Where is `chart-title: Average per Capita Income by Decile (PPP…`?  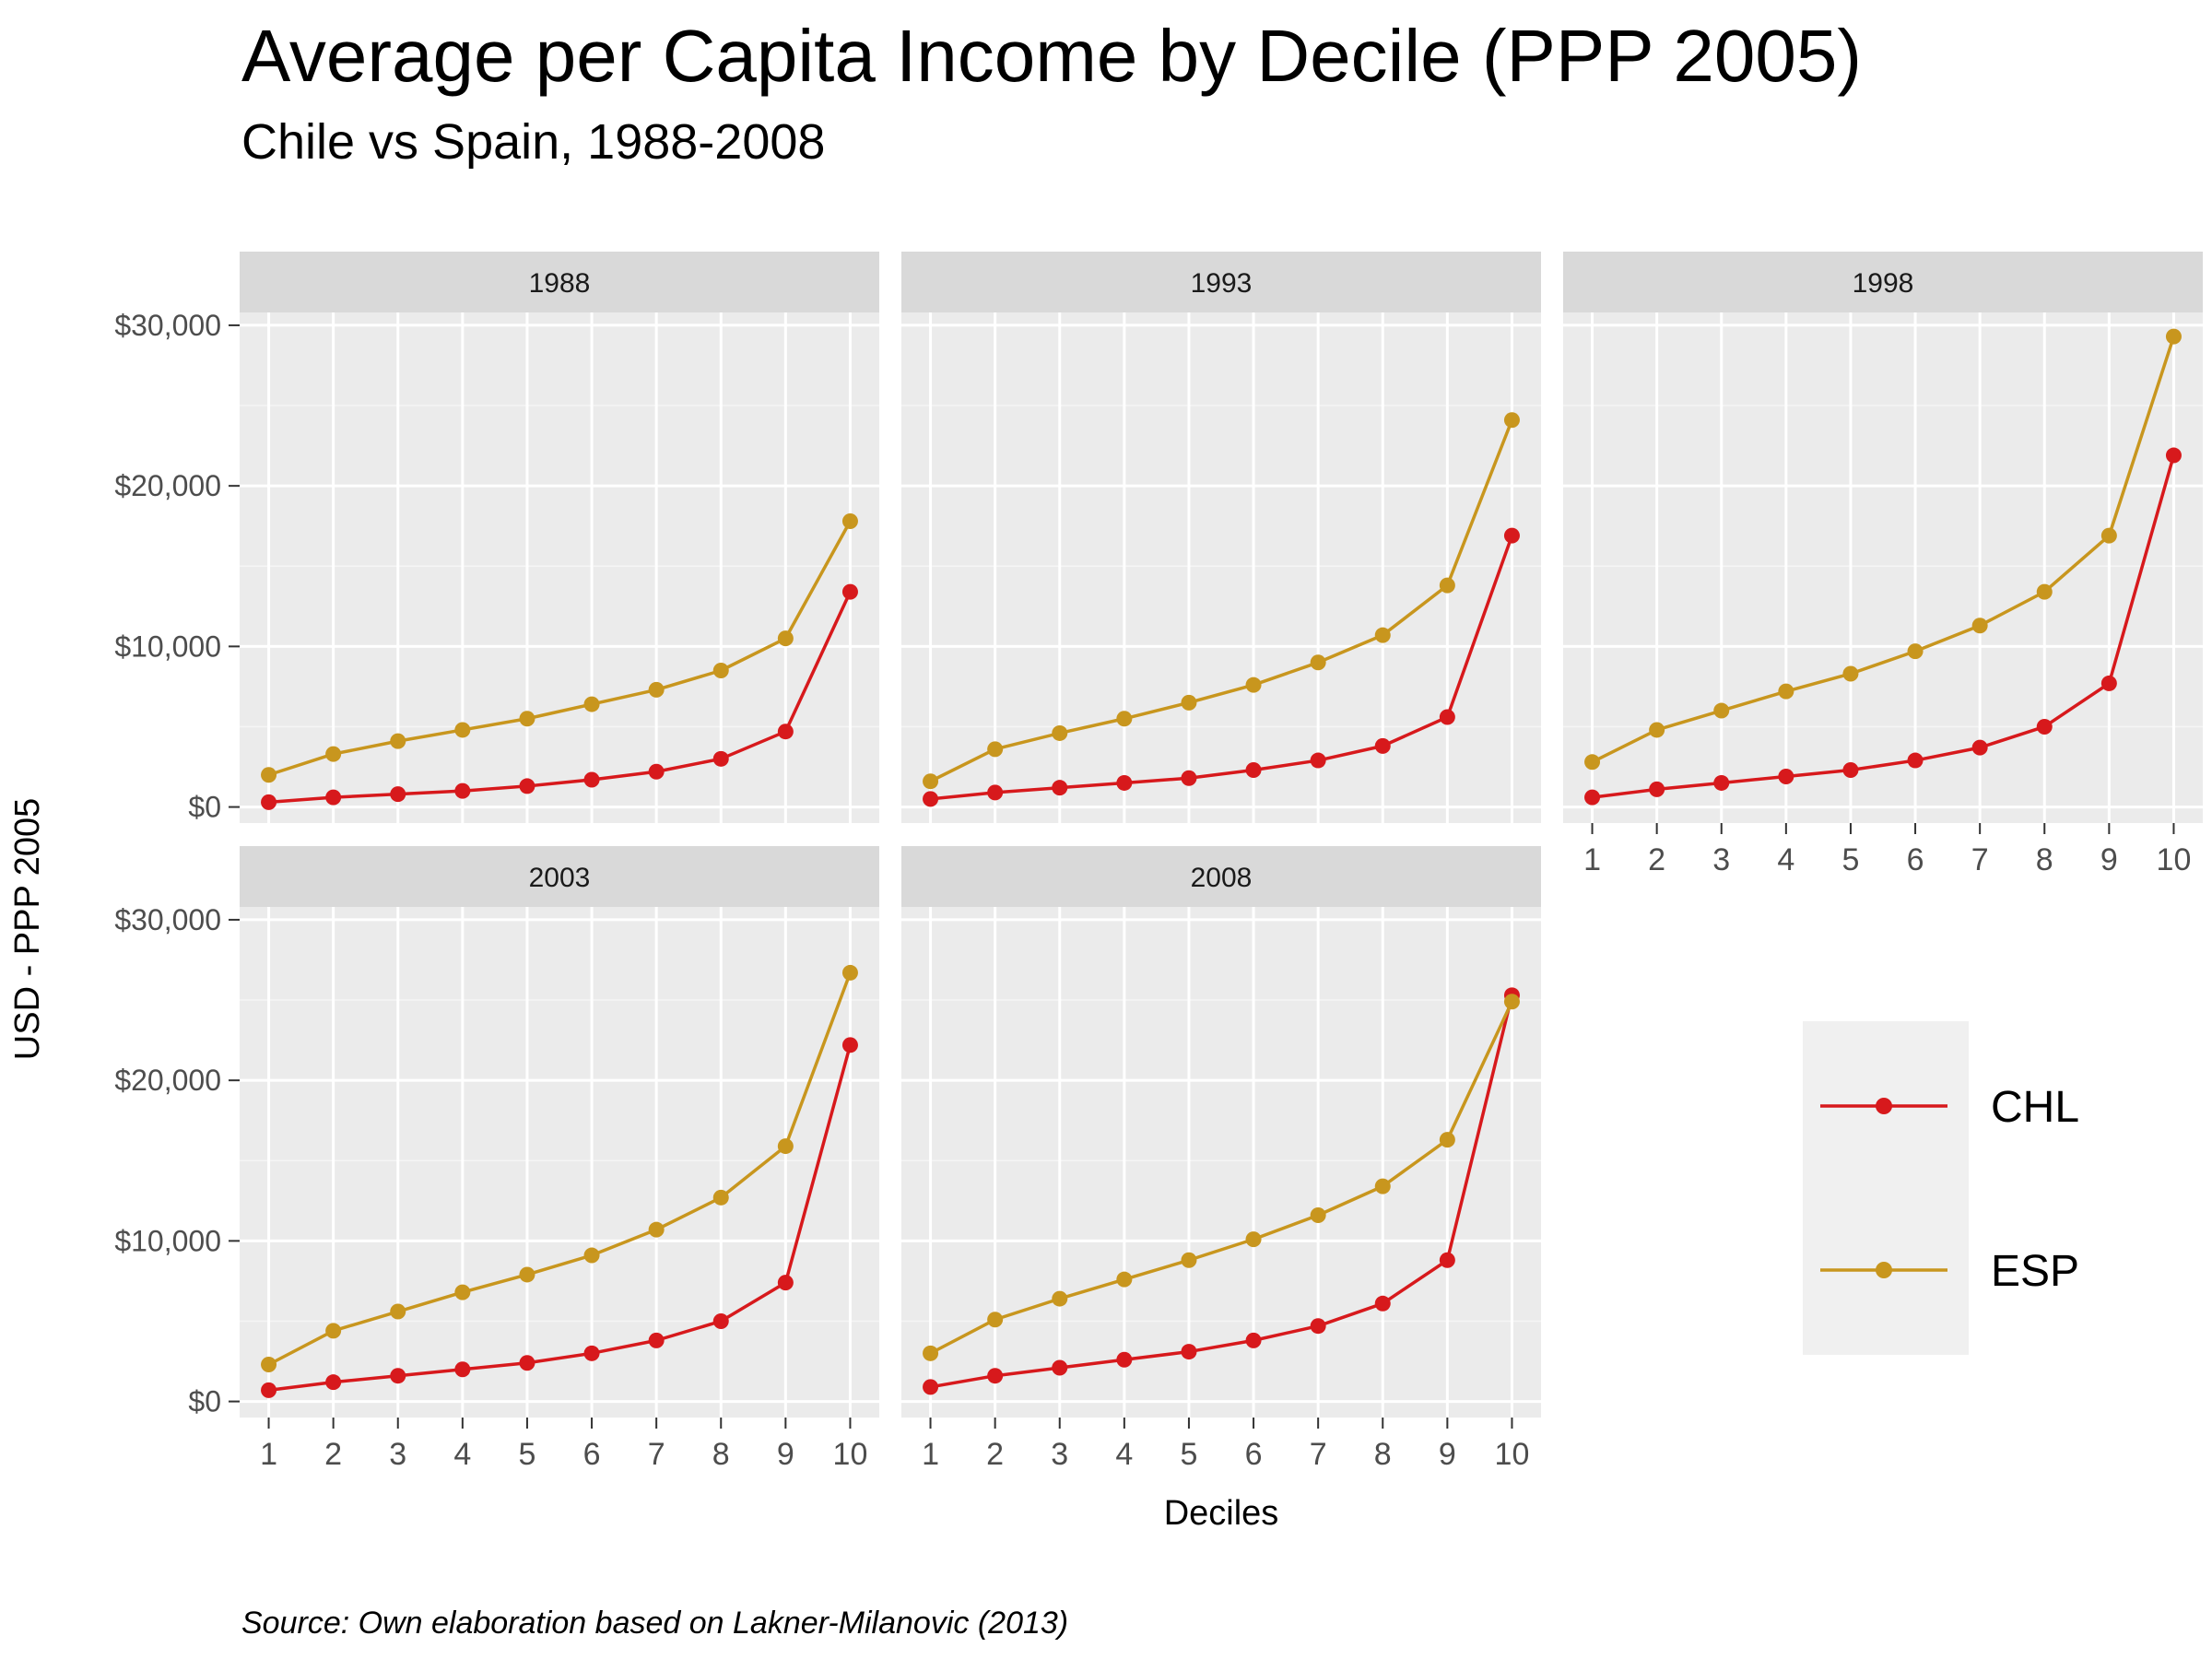
chart-title: Average per Capita Income by Decile (PPP… is located at coordinates (1051, 56).